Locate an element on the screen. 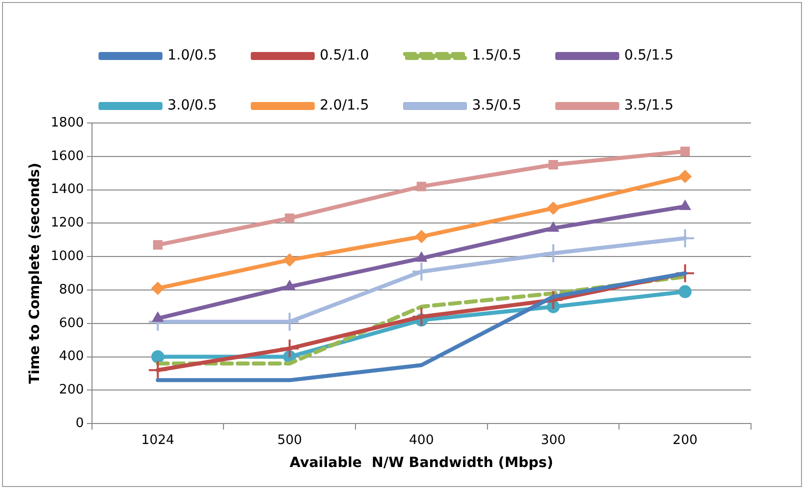  y-tick-label: 800 is located at coordinates (71, 290).